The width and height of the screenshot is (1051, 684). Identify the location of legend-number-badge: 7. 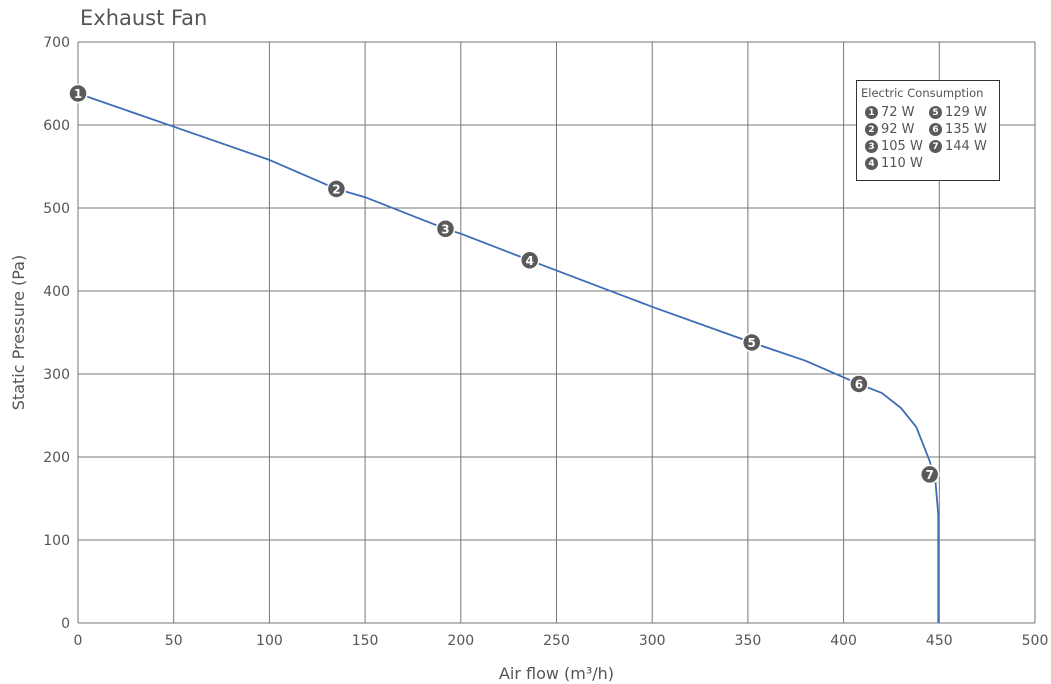
(935, 146).